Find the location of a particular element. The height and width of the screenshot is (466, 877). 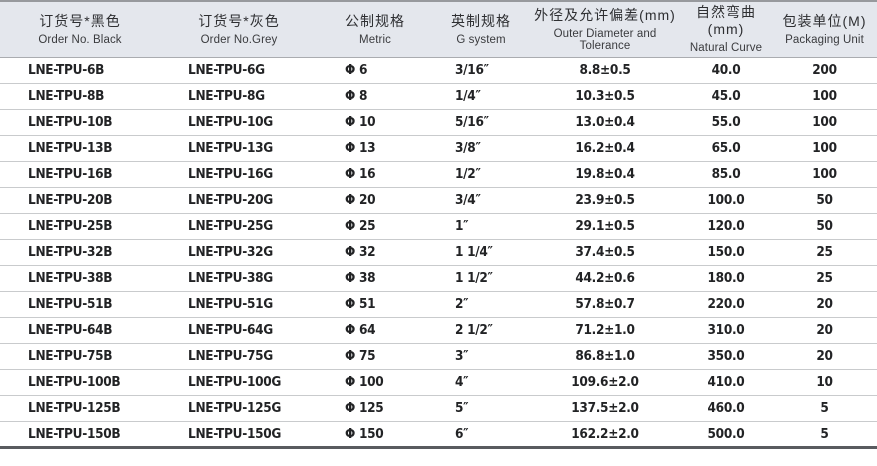

column-header-zh: 英制规格 is located at coordinates (481, 20).